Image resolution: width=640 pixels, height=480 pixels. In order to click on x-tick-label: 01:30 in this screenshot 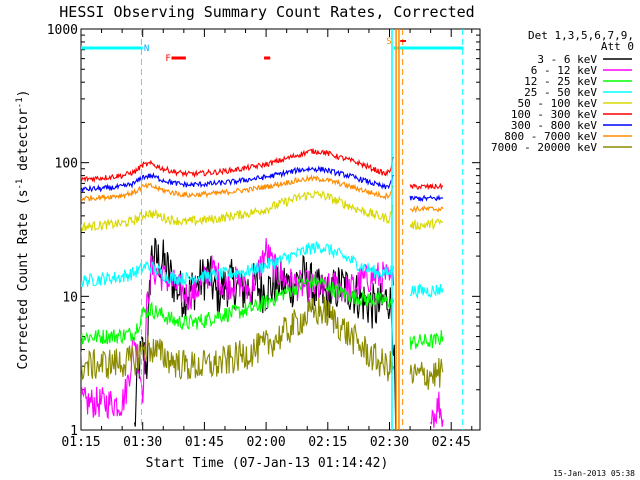, I will do `click(142, 442)`.